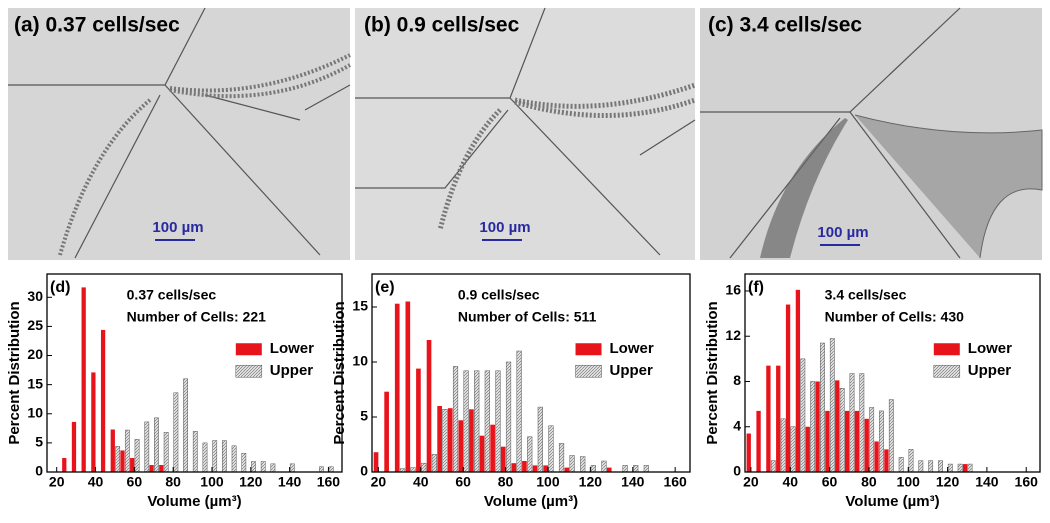 The image size is (1050, 523). What do you see at coordinates (97, 25) in the screenshot?
I see `panel-label: (a) 0.37 cells/sec` at bounding box center [97, 25].